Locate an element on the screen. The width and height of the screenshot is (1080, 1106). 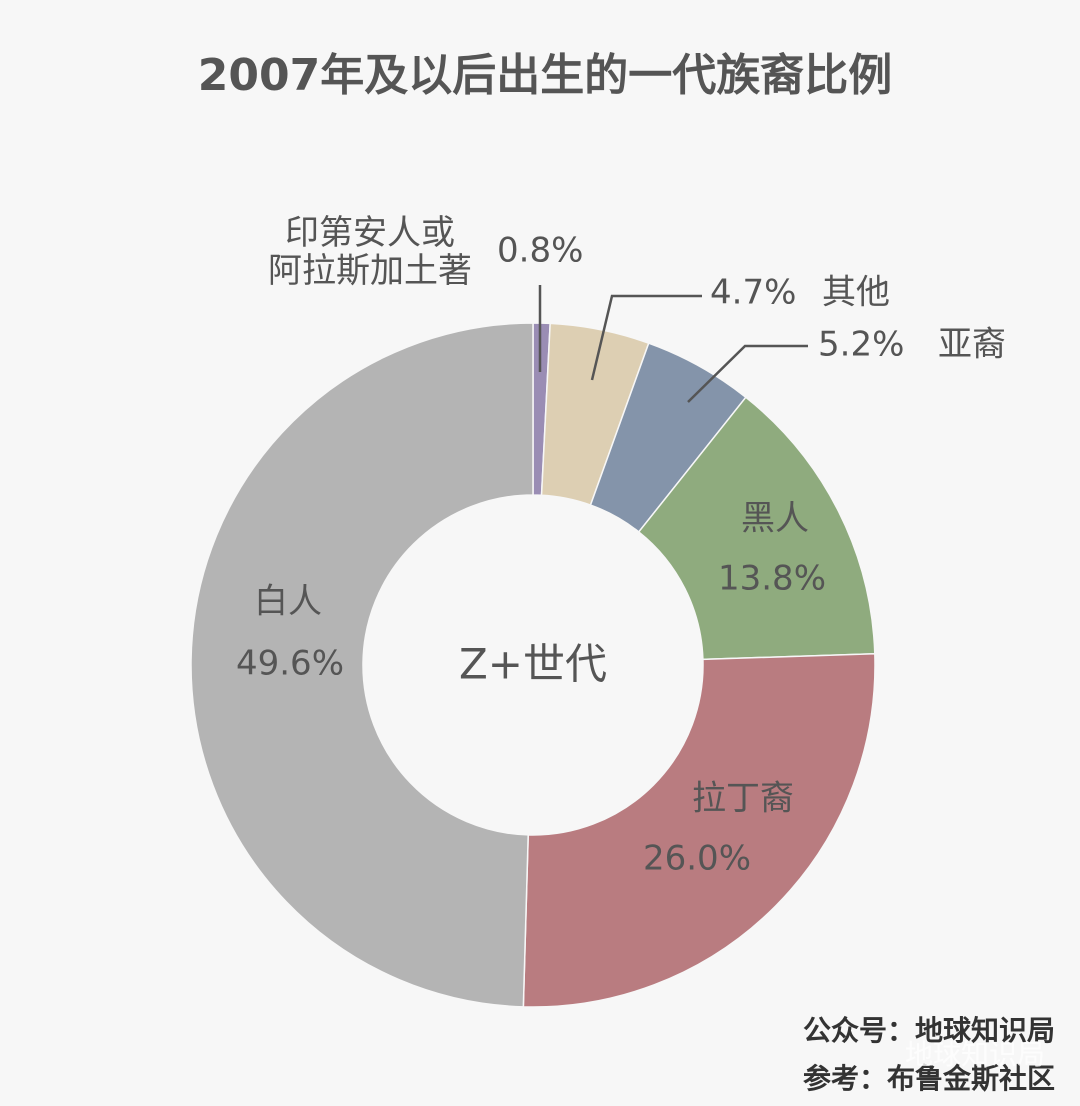
category-label: 印第安人或 阿拉斯加土著 is located at coordinates (370, 252).